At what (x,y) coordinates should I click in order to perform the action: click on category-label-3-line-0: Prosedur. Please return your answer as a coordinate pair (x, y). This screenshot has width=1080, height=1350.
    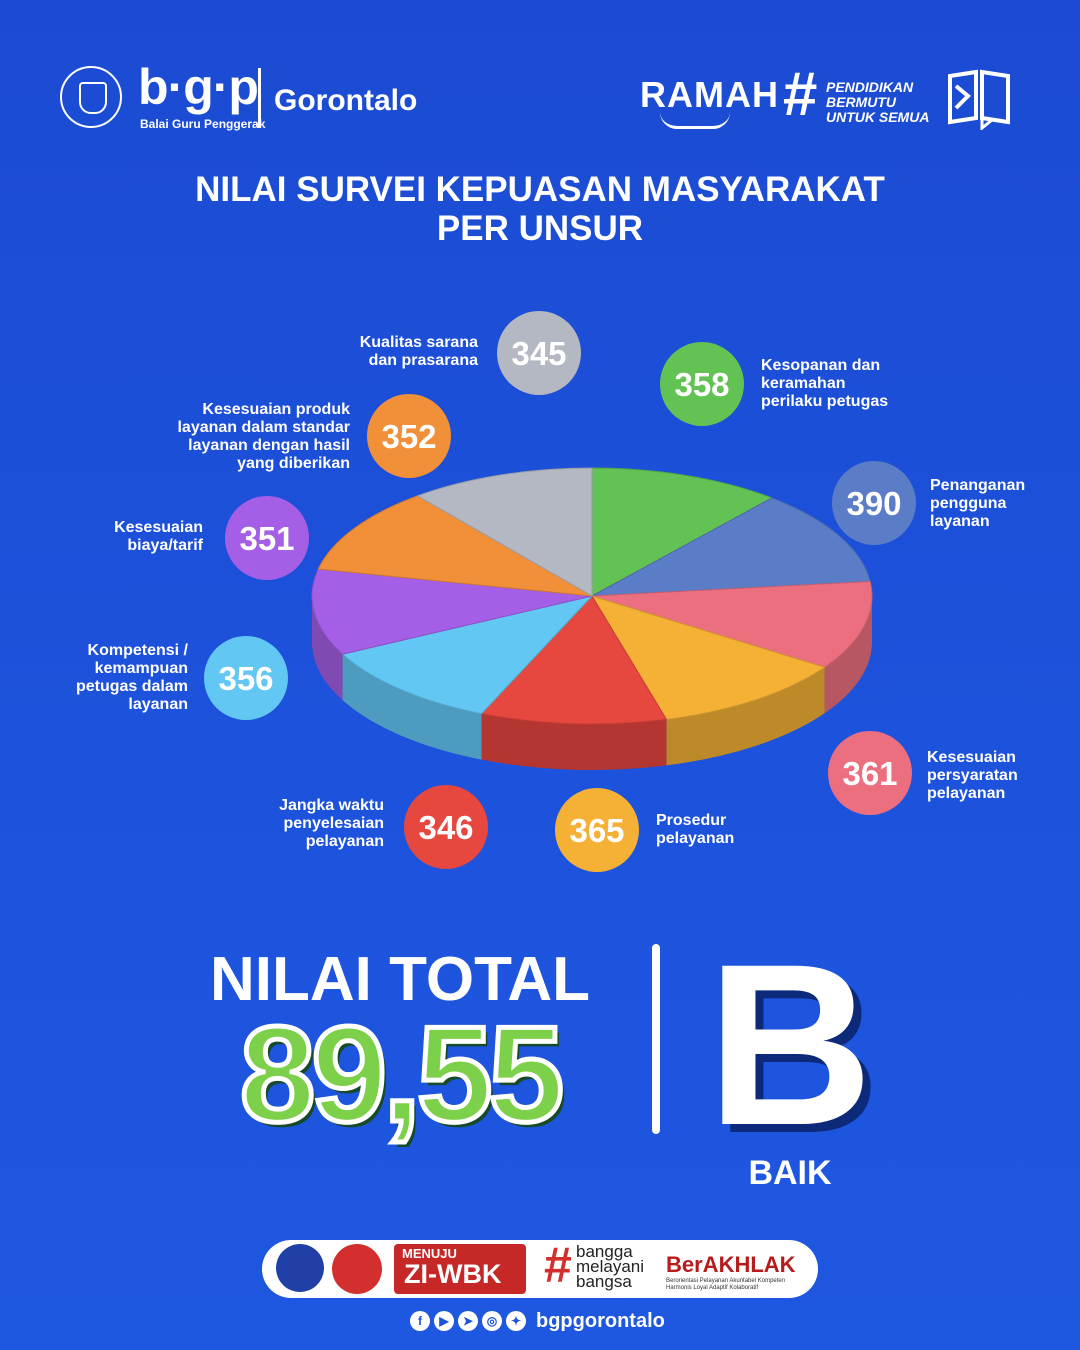
    Looking at the image, I should click on (691, 820).